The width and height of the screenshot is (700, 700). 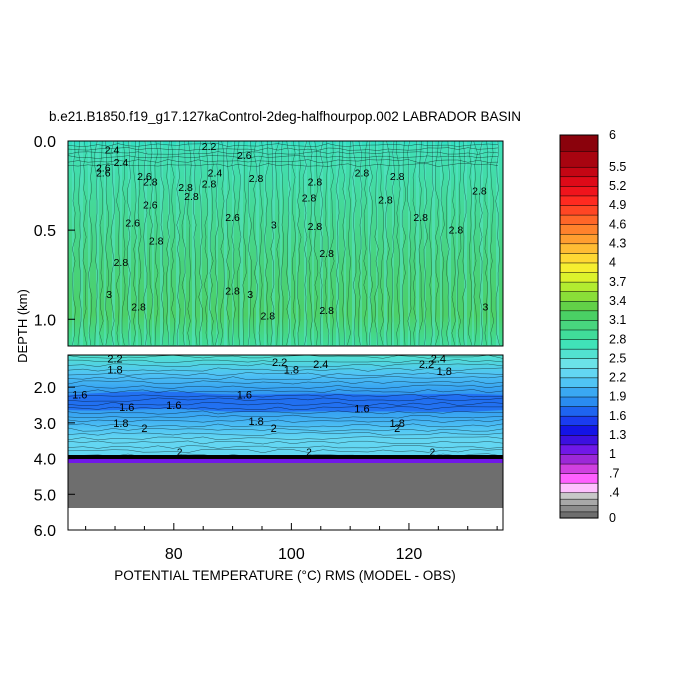 I want to click on colorbar-label: 4, so click(x=612, y=263).